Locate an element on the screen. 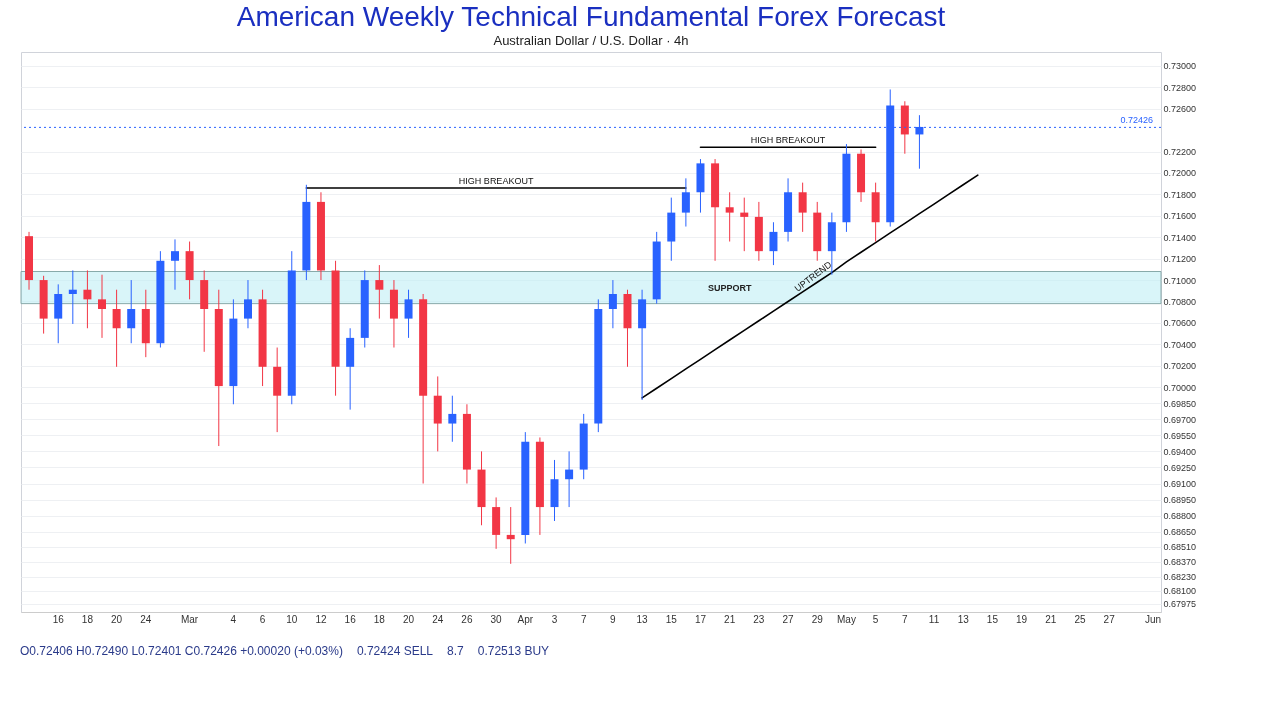 The height and width of the screenshot is (720, 1280). x-tick-label: 10 is located at coordinates (292, 619).